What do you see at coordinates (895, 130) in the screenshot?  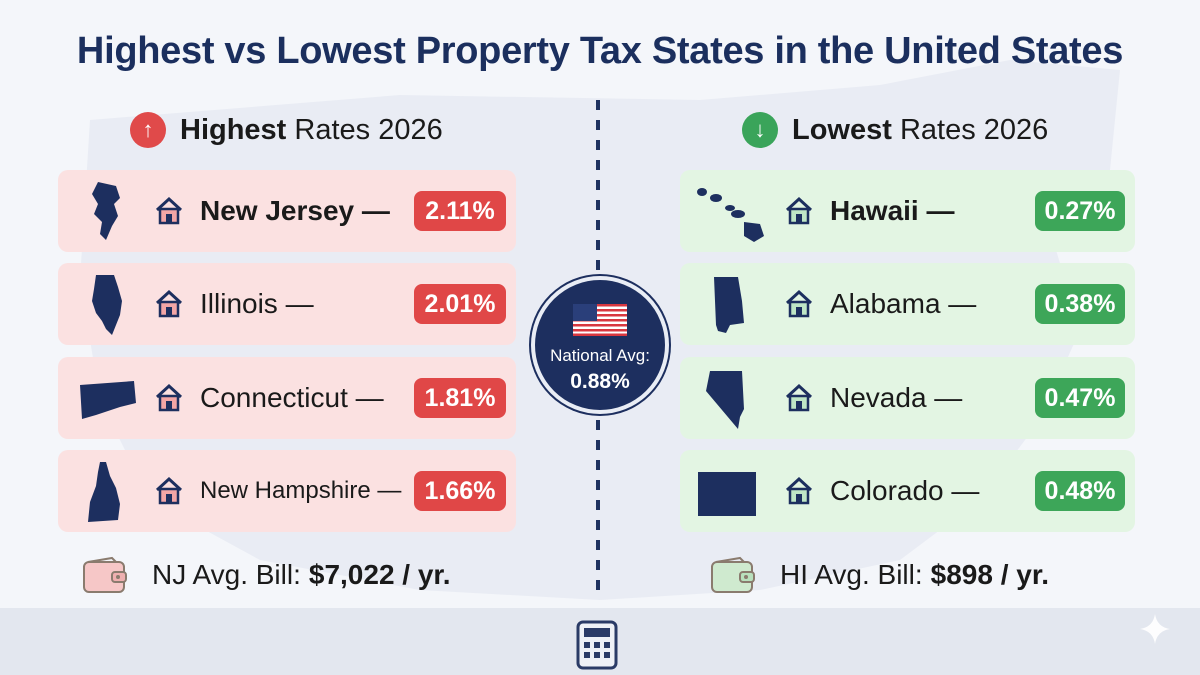 I see `lowest-rates-heading: ↓ Lowest Rates 2026` at bounding box center [895, 130].